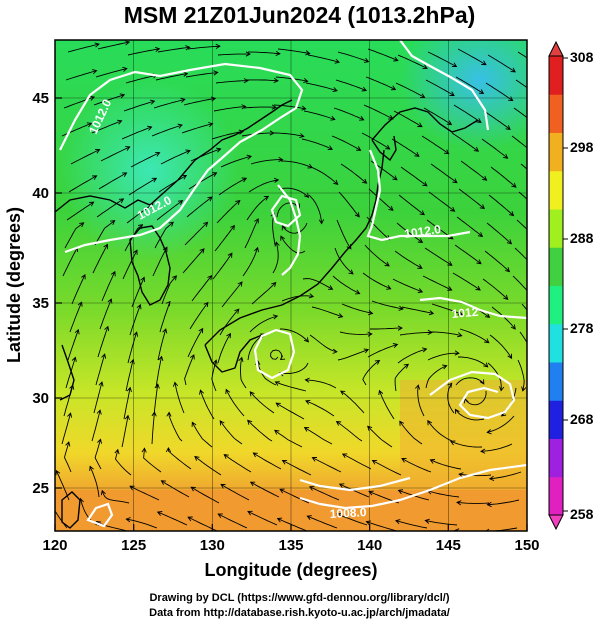 The width and height of the screenshot is (599, 625). What do you see at coordinates (348, 513) in the screenshot?
I see `contour-label: 1008.0` at bounding box center [348, 513].